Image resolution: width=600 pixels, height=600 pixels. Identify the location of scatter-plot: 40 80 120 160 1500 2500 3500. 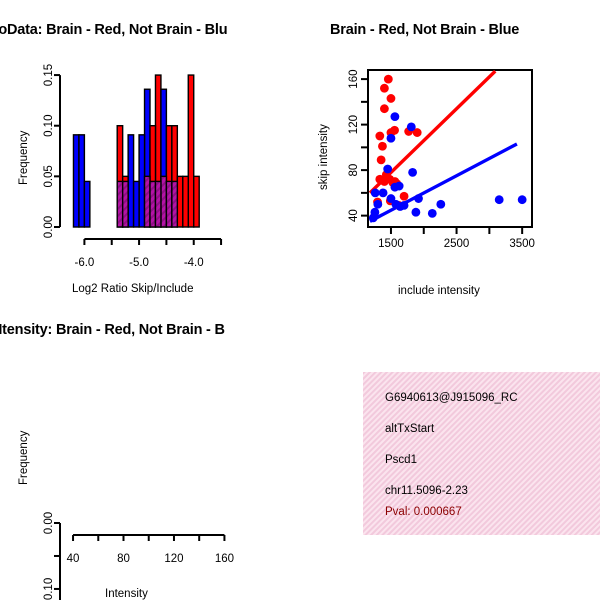
(441, 159).